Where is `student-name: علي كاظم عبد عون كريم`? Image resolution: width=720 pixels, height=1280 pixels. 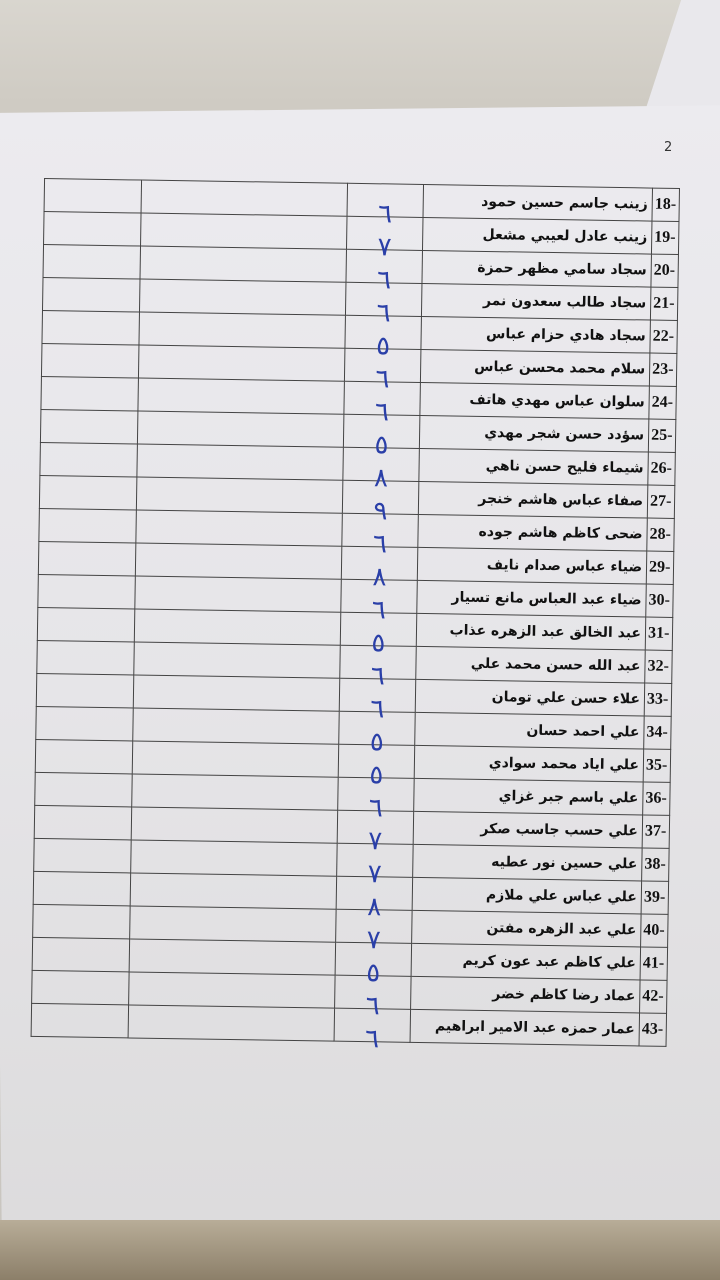 student-name: علي كاظم عبد عون كريم is located at coordinates (525, 961).